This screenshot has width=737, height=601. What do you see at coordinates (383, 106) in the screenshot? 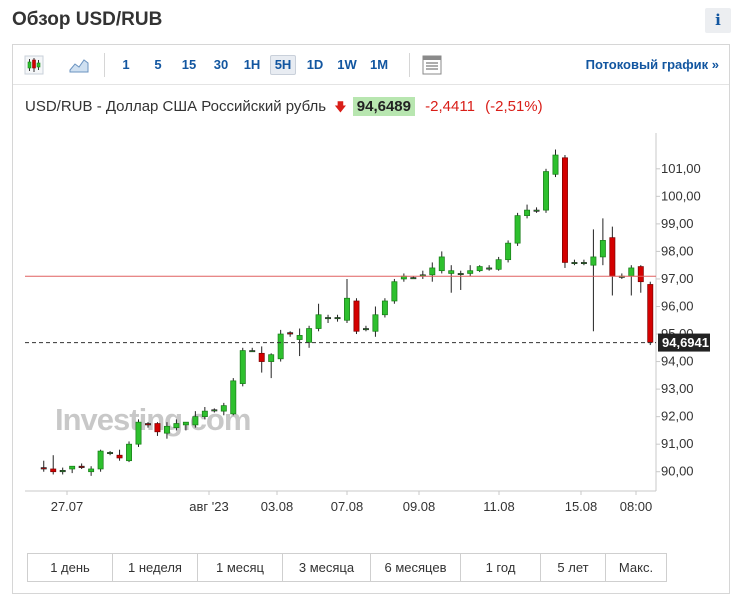
I see `quote-price: 94,6489` at bounding box center [383, 106].